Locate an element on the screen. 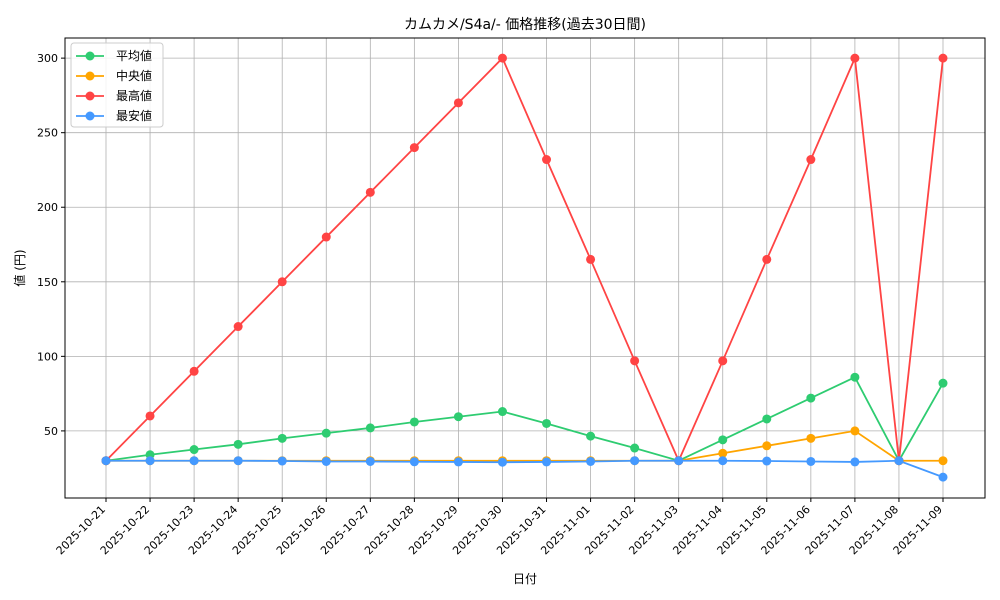 This screenshot has height=600, width=1000. y-tick-label: 250 is located at coordinates (47, 133).